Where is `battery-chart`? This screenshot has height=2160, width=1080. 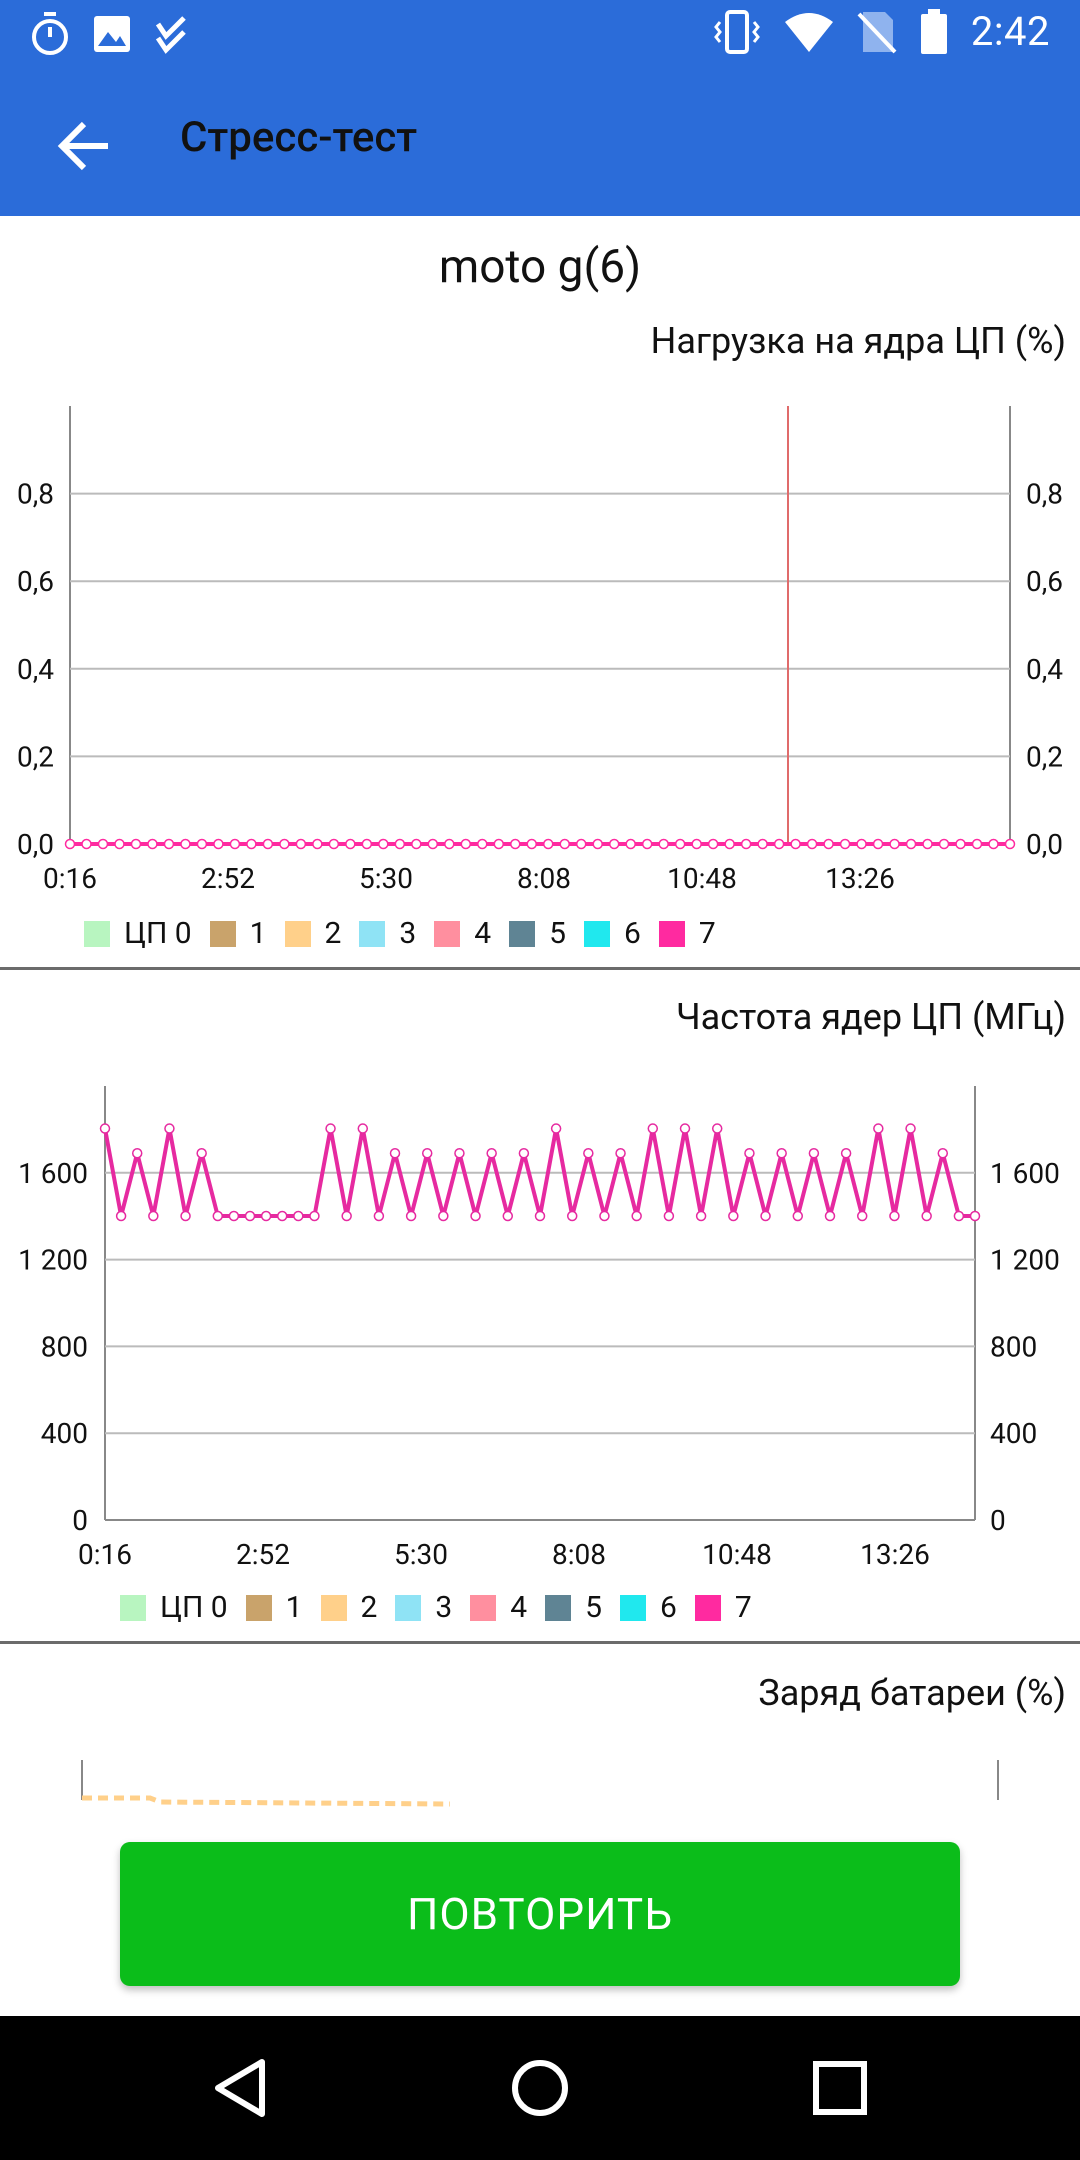 battery-chart is located at coordinates (540, 1783).